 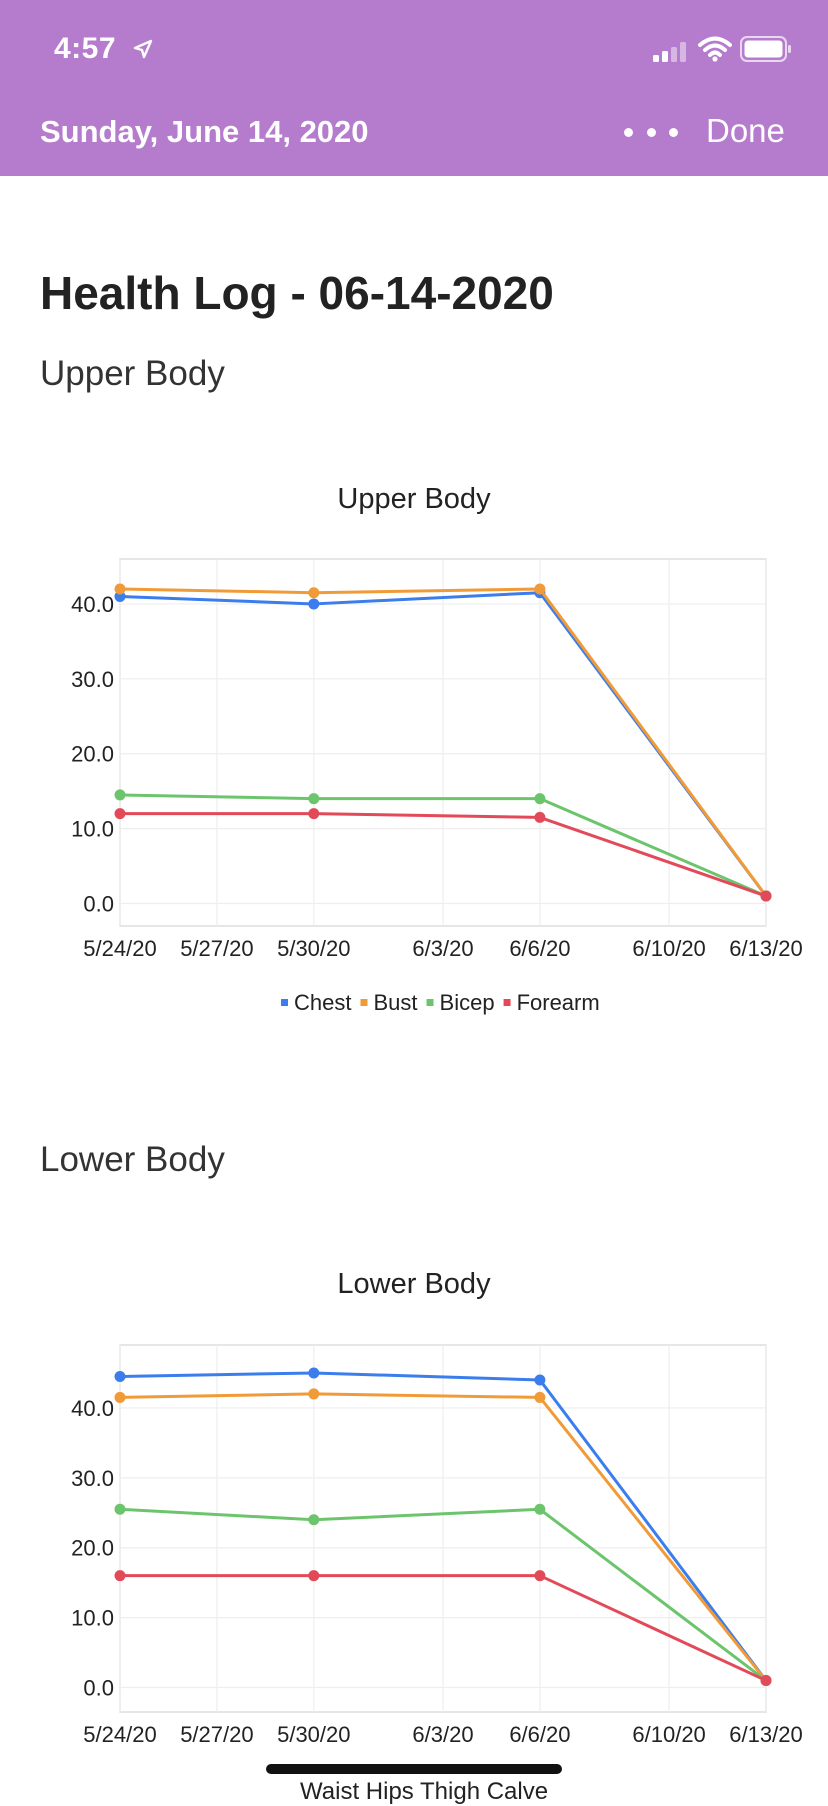 I want to click on top-bar: 4:57 Sunday, June 14, 2020 Done, so click(x=414, y=88).